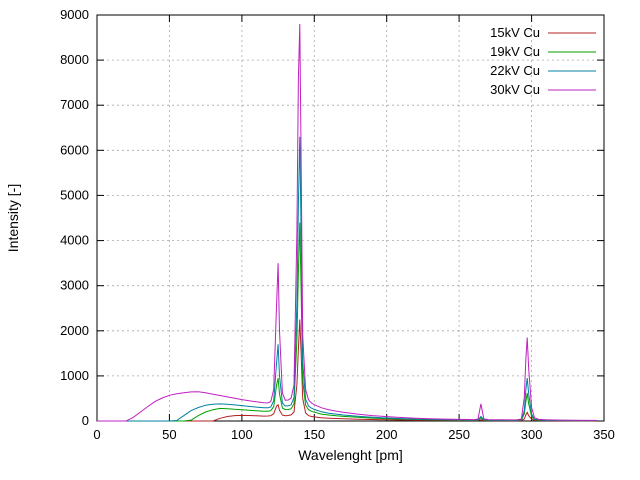  What do you see at coordinates (169, 434) in the screenshot?
I see `x-tick-label: 50` at bounding box center [169, 434].